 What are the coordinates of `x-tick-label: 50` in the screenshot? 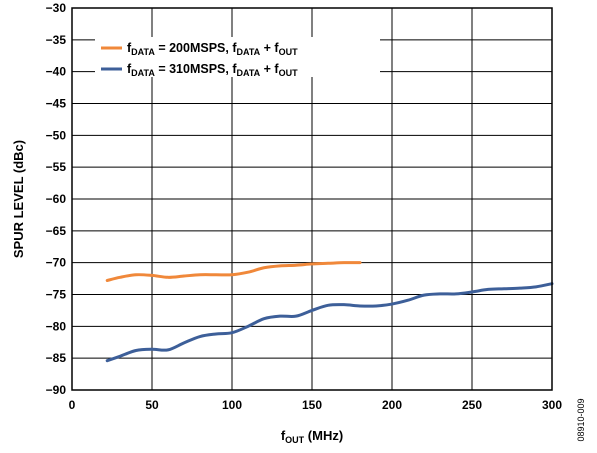 It's located at (152, 405).